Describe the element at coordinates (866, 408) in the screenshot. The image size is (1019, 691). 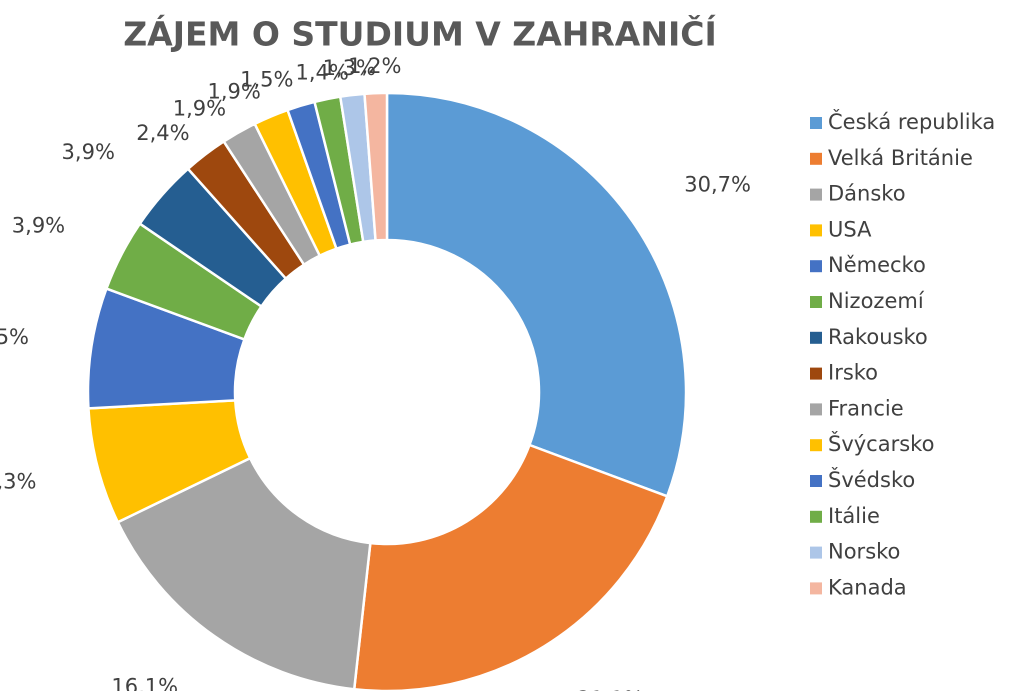
I see `legend-label: Francie` at that location.